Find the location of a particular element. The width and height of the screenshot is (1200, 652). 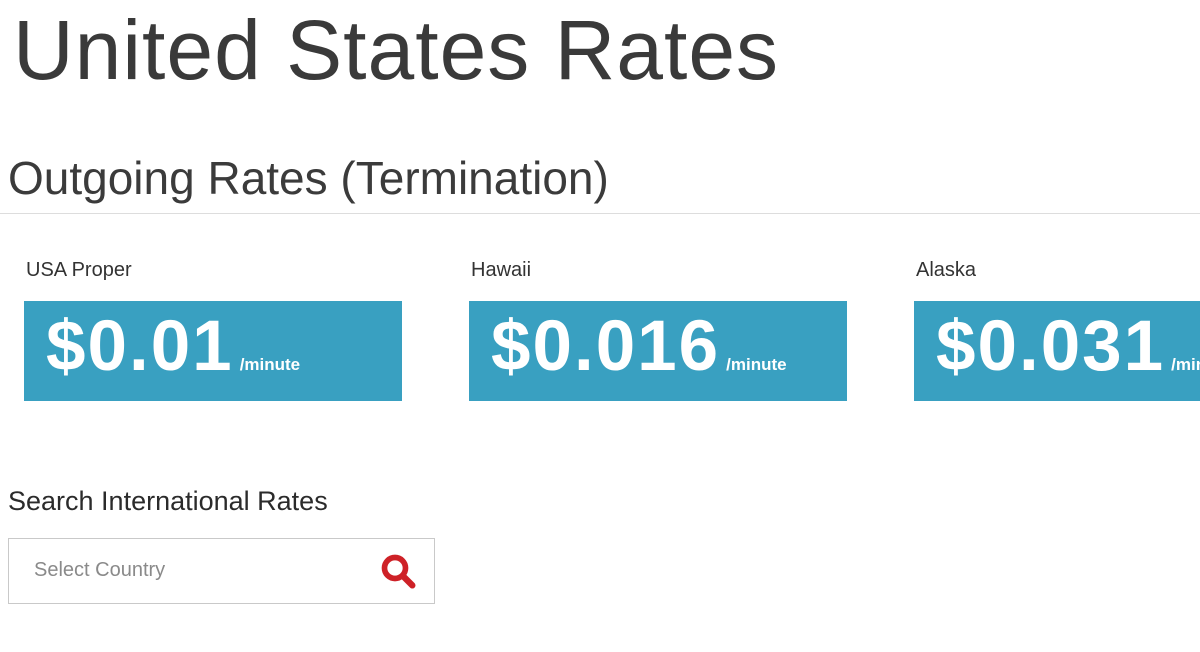

rate-price: $0.031 is located at coordinates (1051, 346).